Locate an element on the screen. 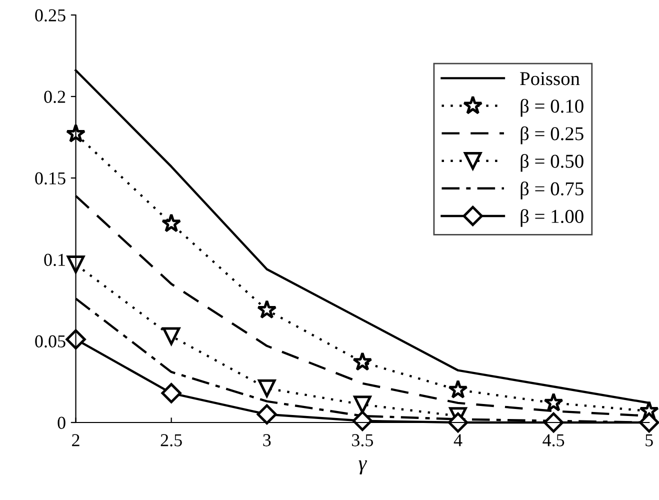 The height and width of the screenshot is (500, 659). x-axis-title: γ is located at coordinates (363, 467).